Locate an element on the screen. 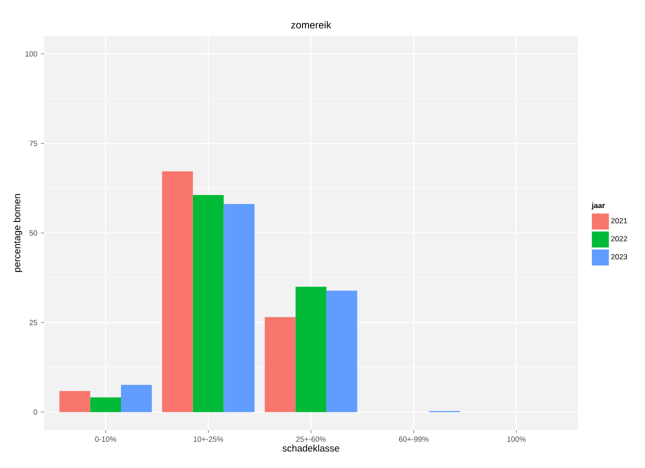 Image resolution: width=645 pixels, height=468 pixels. chart-title: zomereik is located at coordinates (311, 24).